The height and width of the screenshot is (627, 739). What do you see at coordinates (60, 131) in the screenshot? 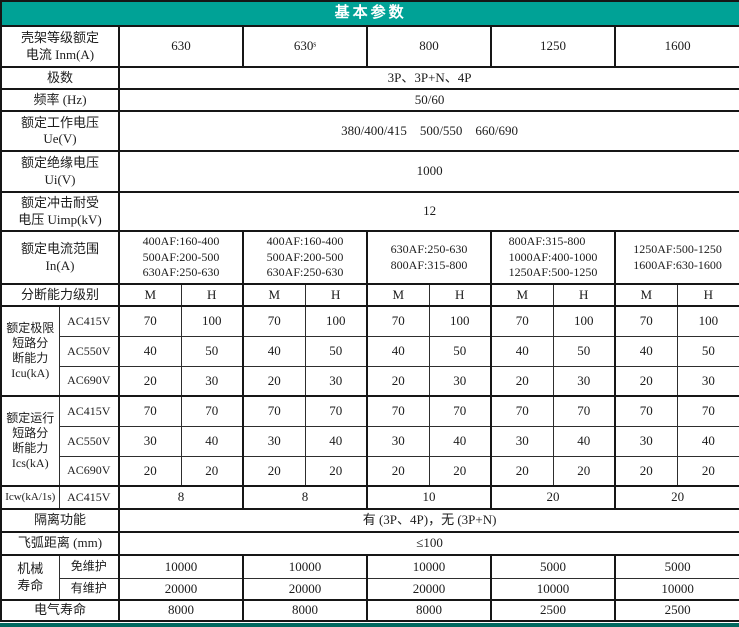
I see `row-label-working-voltage: 额定工作电压 Ue(V)` at bounding box center [60, 131].